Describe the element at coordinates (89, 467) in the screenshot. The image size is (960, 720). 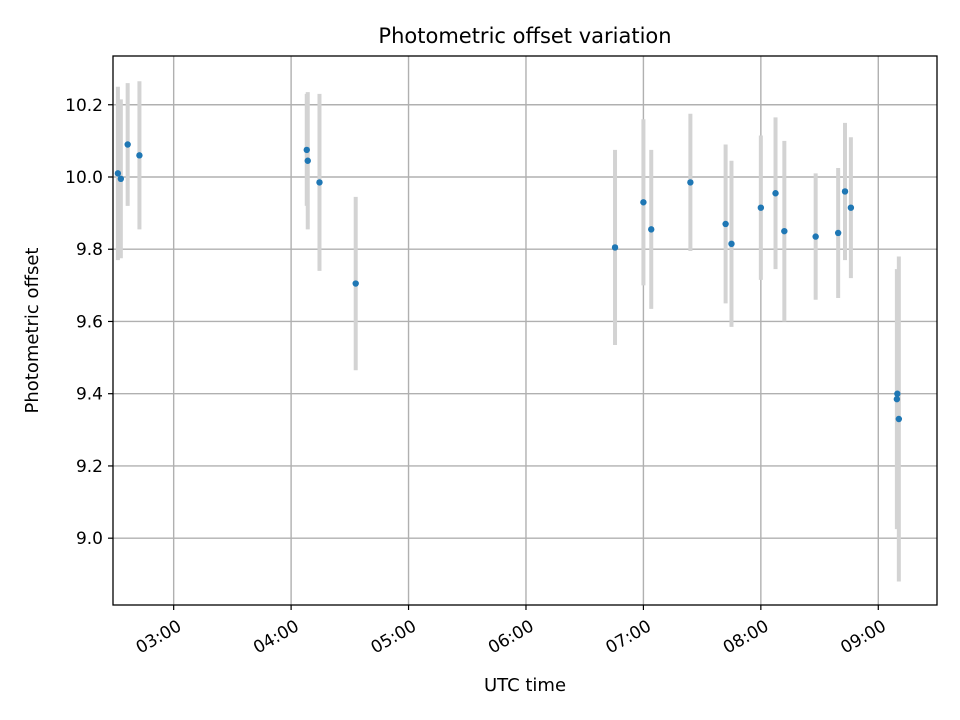
I see `y-tick-label: 9.2` at that location.